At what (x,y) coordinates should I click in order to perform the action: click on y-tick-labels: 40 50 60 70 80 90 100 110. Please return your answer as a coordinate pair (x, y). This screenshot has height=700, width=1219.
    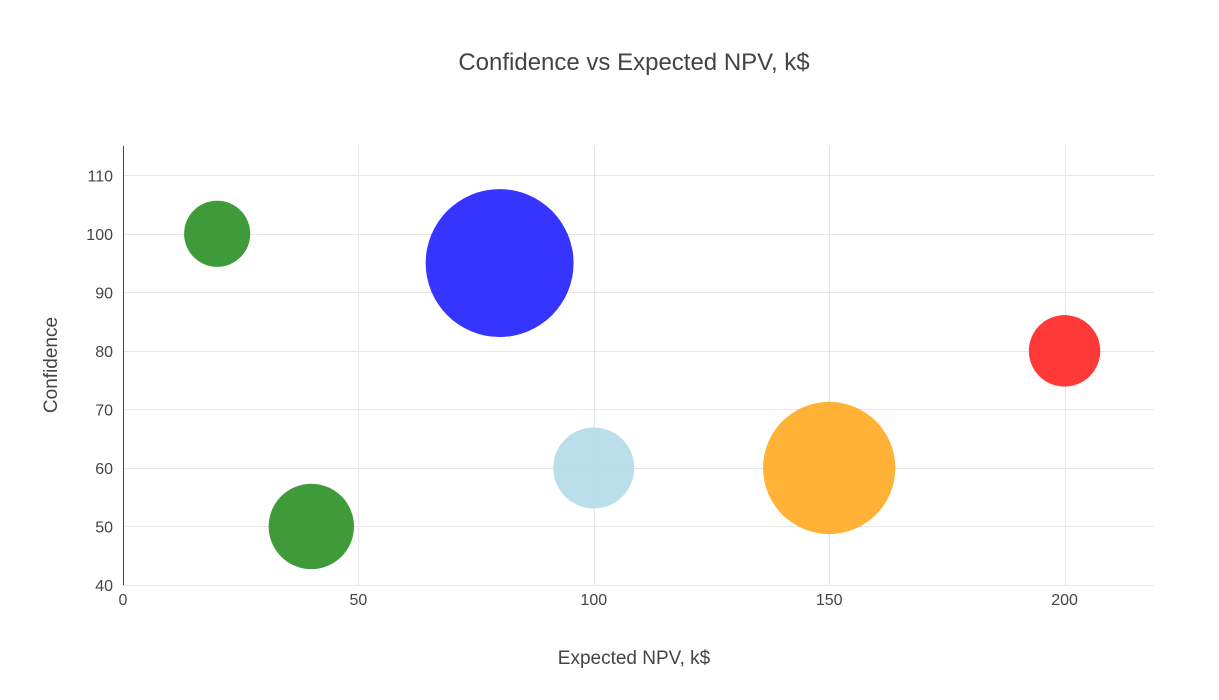
    Looking at the image, I should click on (99, 381).